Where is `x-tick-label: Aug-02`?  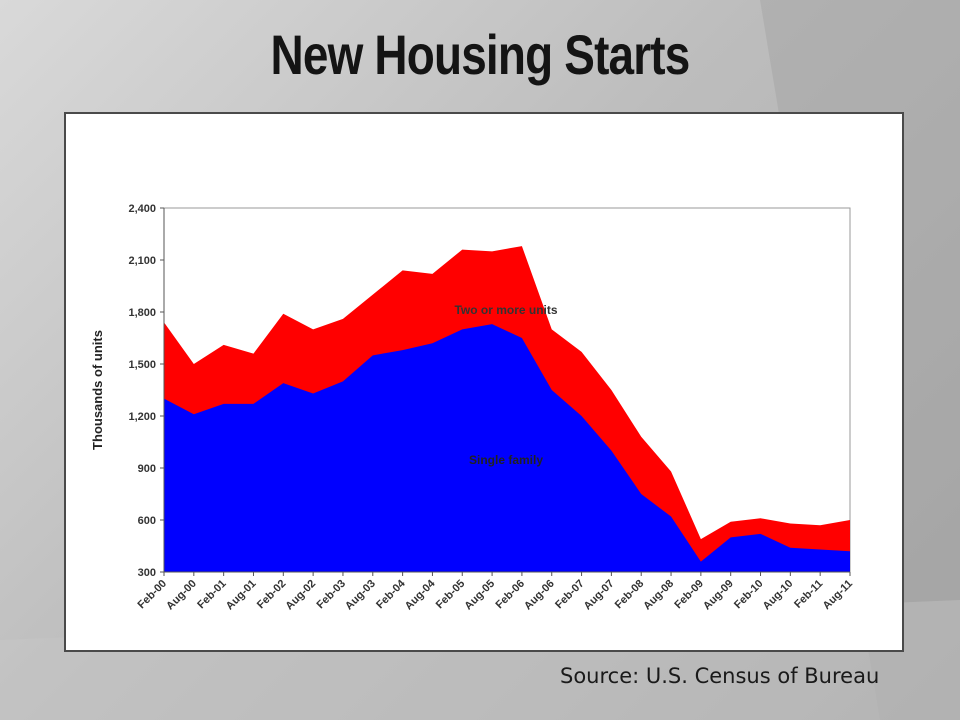 x-tick-label: Aug-02 is located at coordinates (300, 595).